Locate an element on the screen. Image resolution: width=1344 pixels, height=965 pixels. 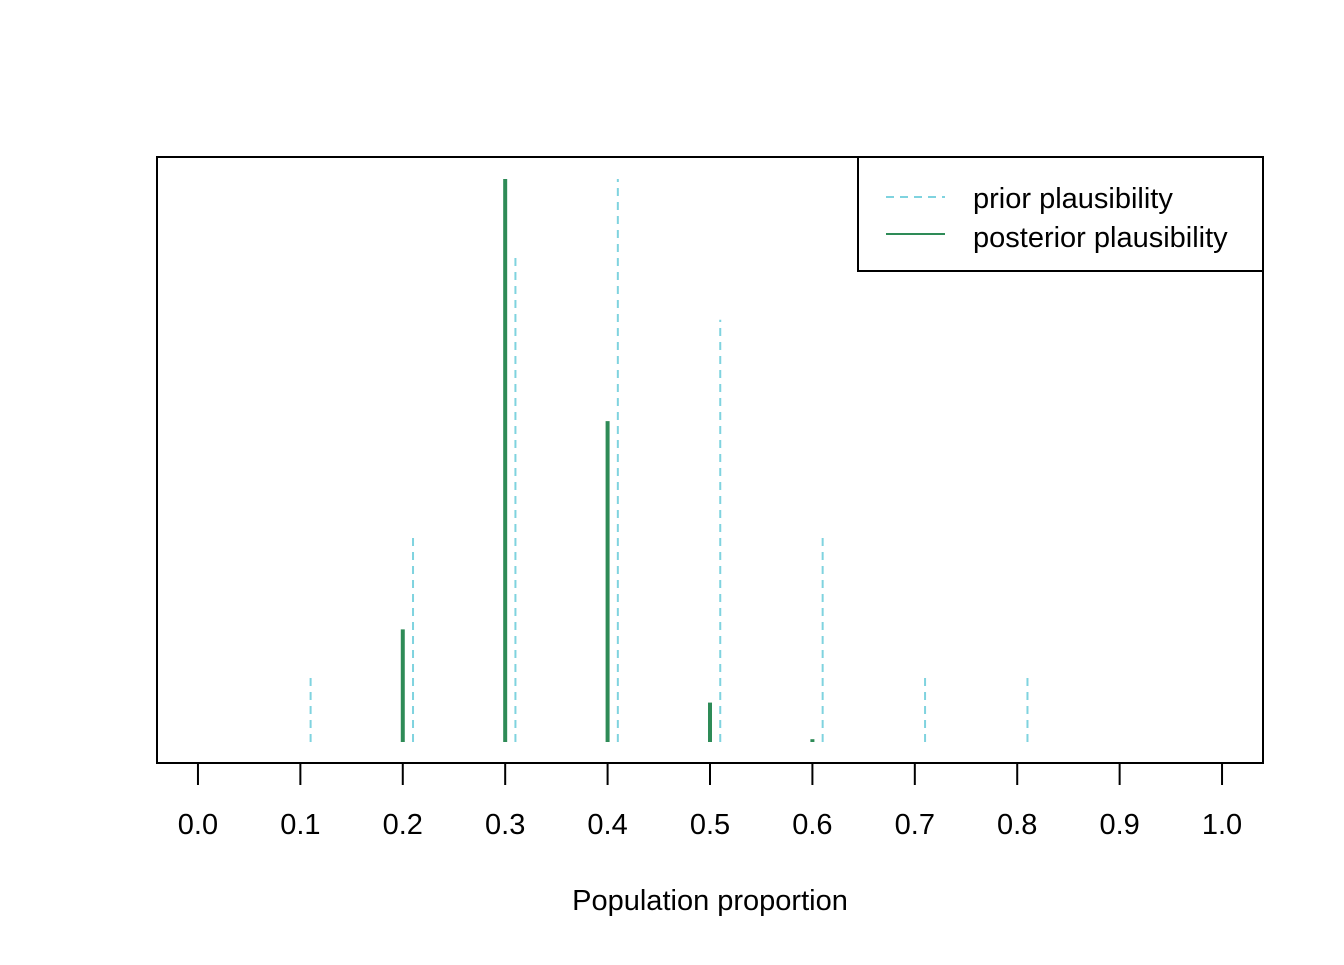
legend-label-posterior: posterior plausibility is located at coordinates (1100, 238).